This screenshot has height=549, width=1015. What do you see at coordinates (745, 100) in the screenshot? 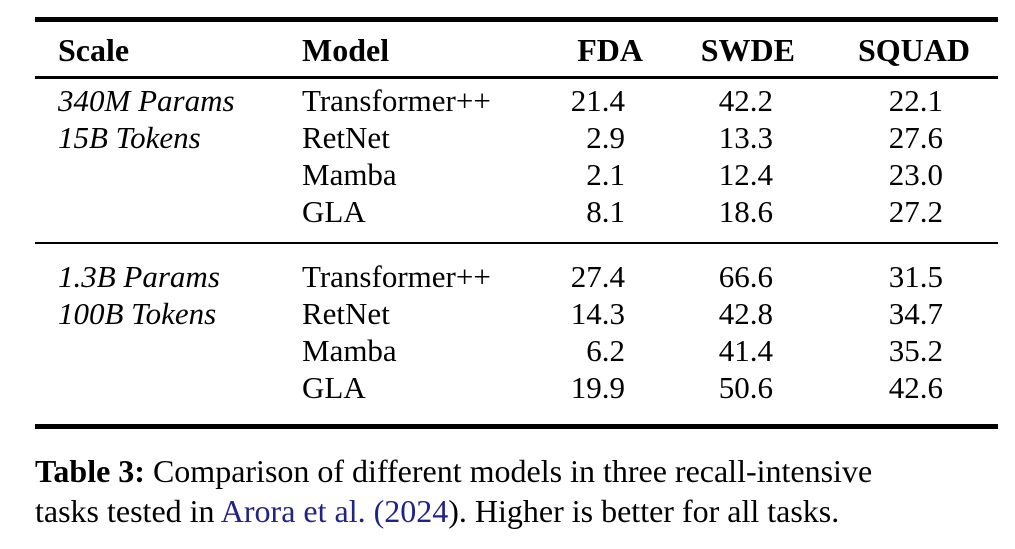
I see `metric-value-swde: 42.2` at bounding box center [745, 100].